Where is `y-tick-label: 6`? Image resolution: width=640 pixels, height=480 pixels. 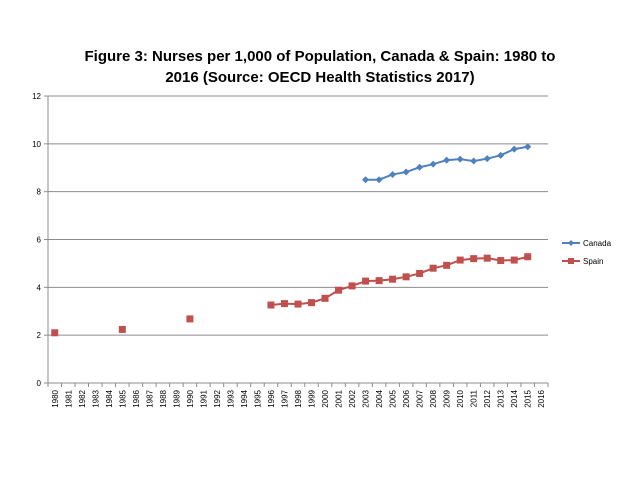
y-tick-label: 6 is located at coordinates (39, 240).